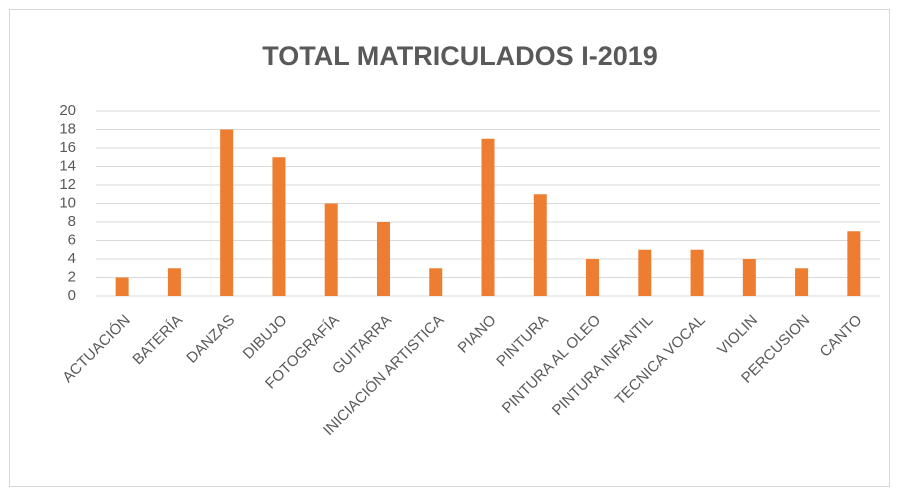  Describe the element at coordinates (67, 184) in the screenshot. I see `y-tick-label: 12` at that location.